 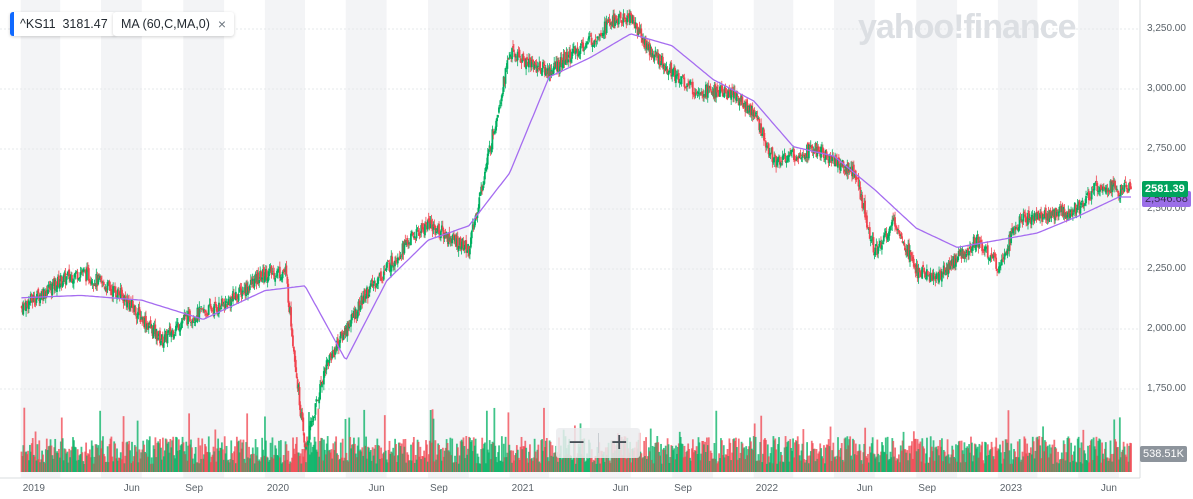 What do you see at coordinates (63, 24) in the screenshot?
I see `symbol-legend: ^KS11 3181.47` at bounding box center [63, 24].